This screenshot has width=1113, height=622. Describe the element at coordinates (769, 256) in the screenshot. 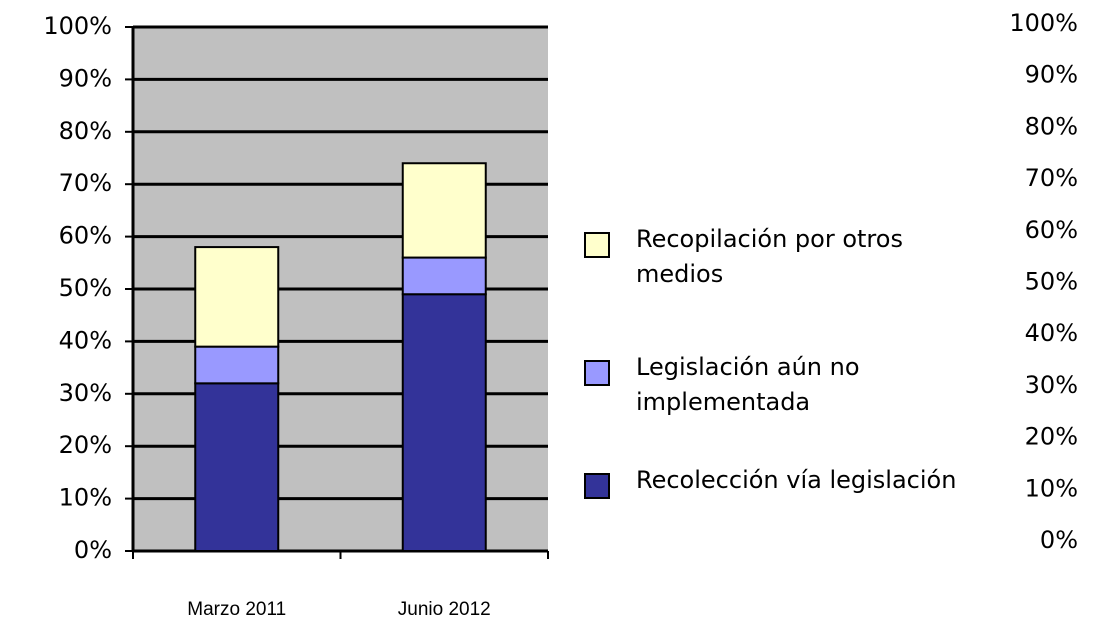

I see `legend-label: Recopilación por otros medios` at that location.